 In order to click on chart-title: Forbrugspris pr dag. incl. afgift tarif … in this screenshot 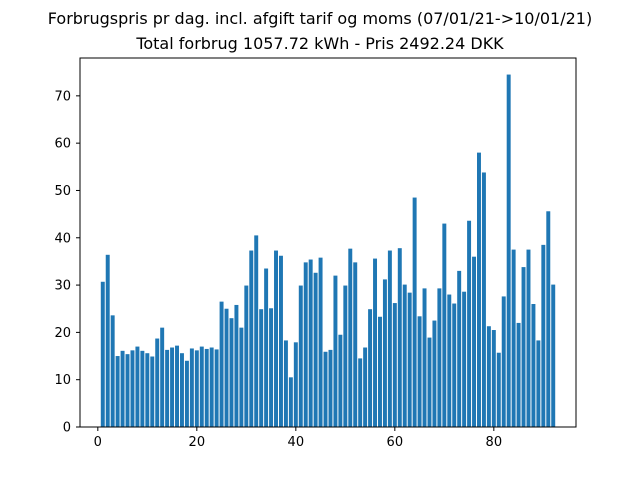, I will do `click(320, 18)`.